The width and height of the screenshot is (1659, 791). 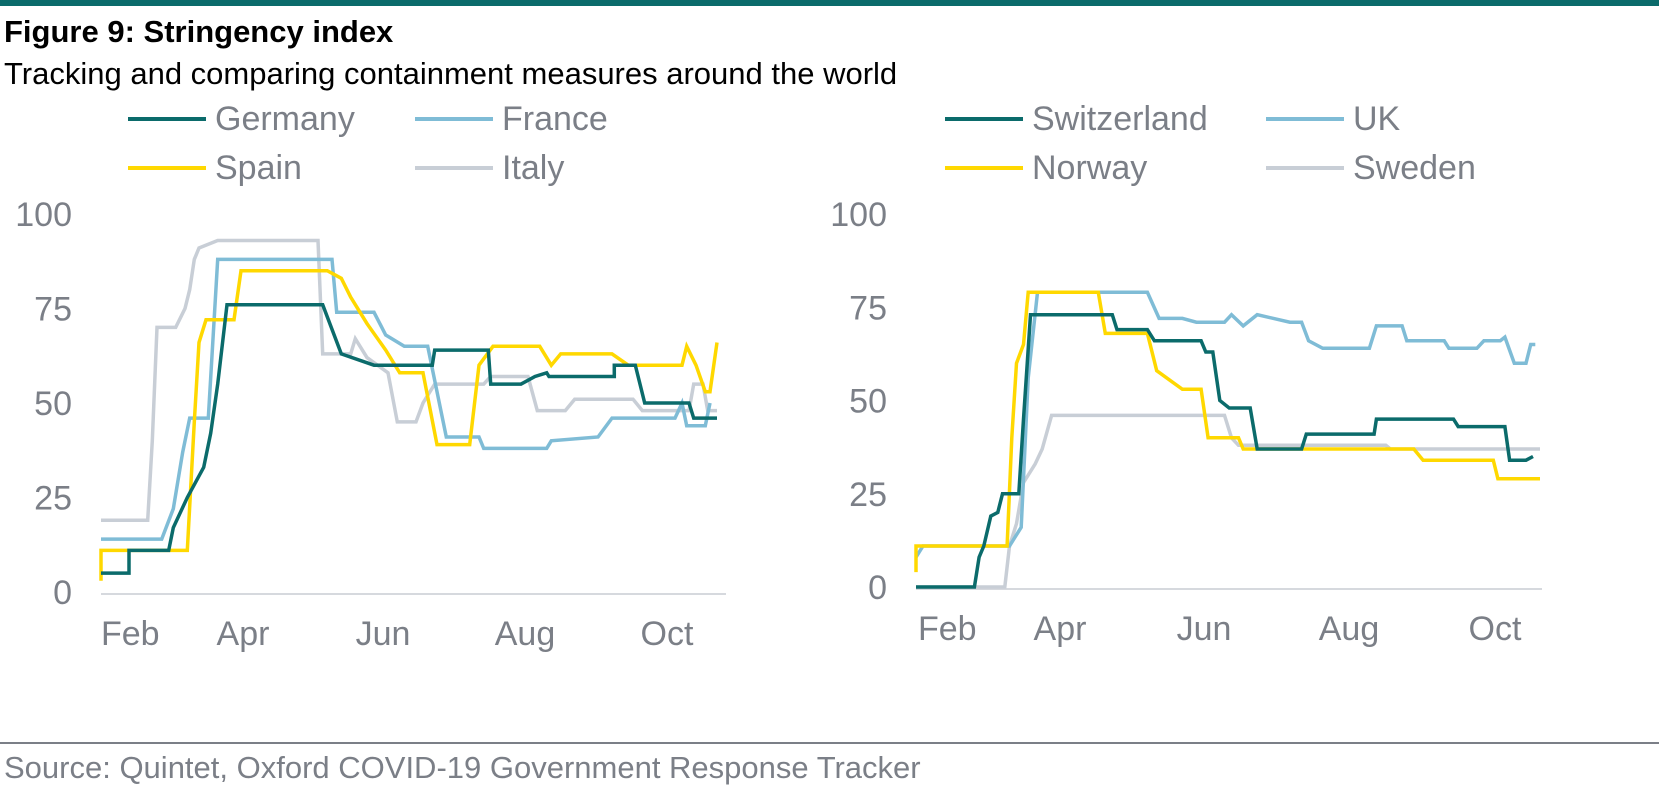 What do you see at coordinates (1414, 167) in the screenshot?
I see `legend-label: Sweden` at bounding box center [1414, 167].